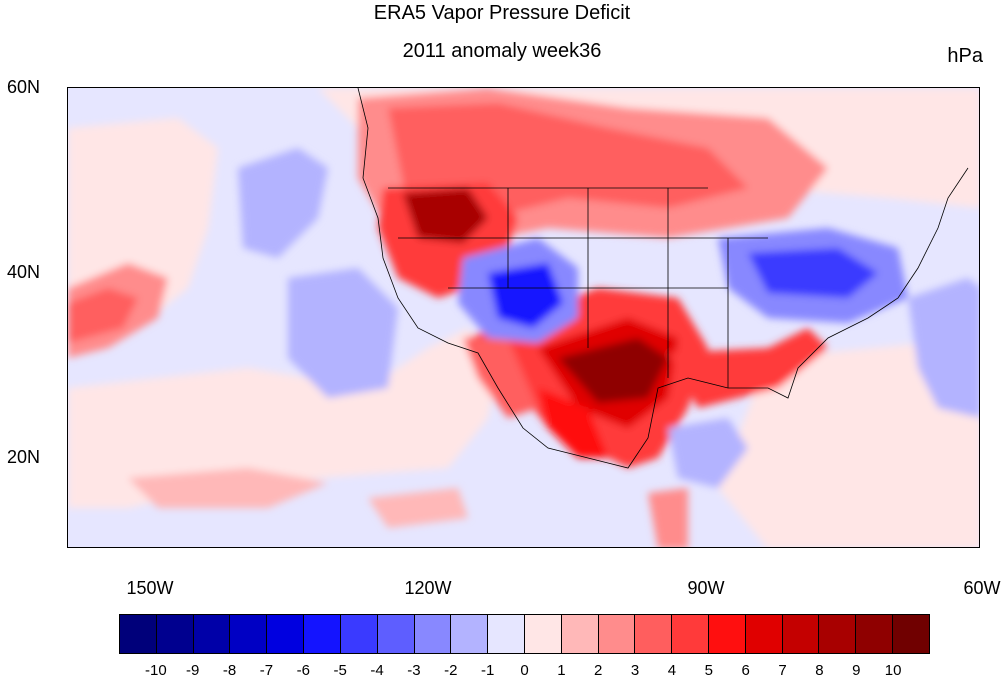 The height and width of the screenshot is (681, 1004). Describe the element at coordinates (856, 670) in the screenshot. I see `colorbar-tick-label: 9` at that location.